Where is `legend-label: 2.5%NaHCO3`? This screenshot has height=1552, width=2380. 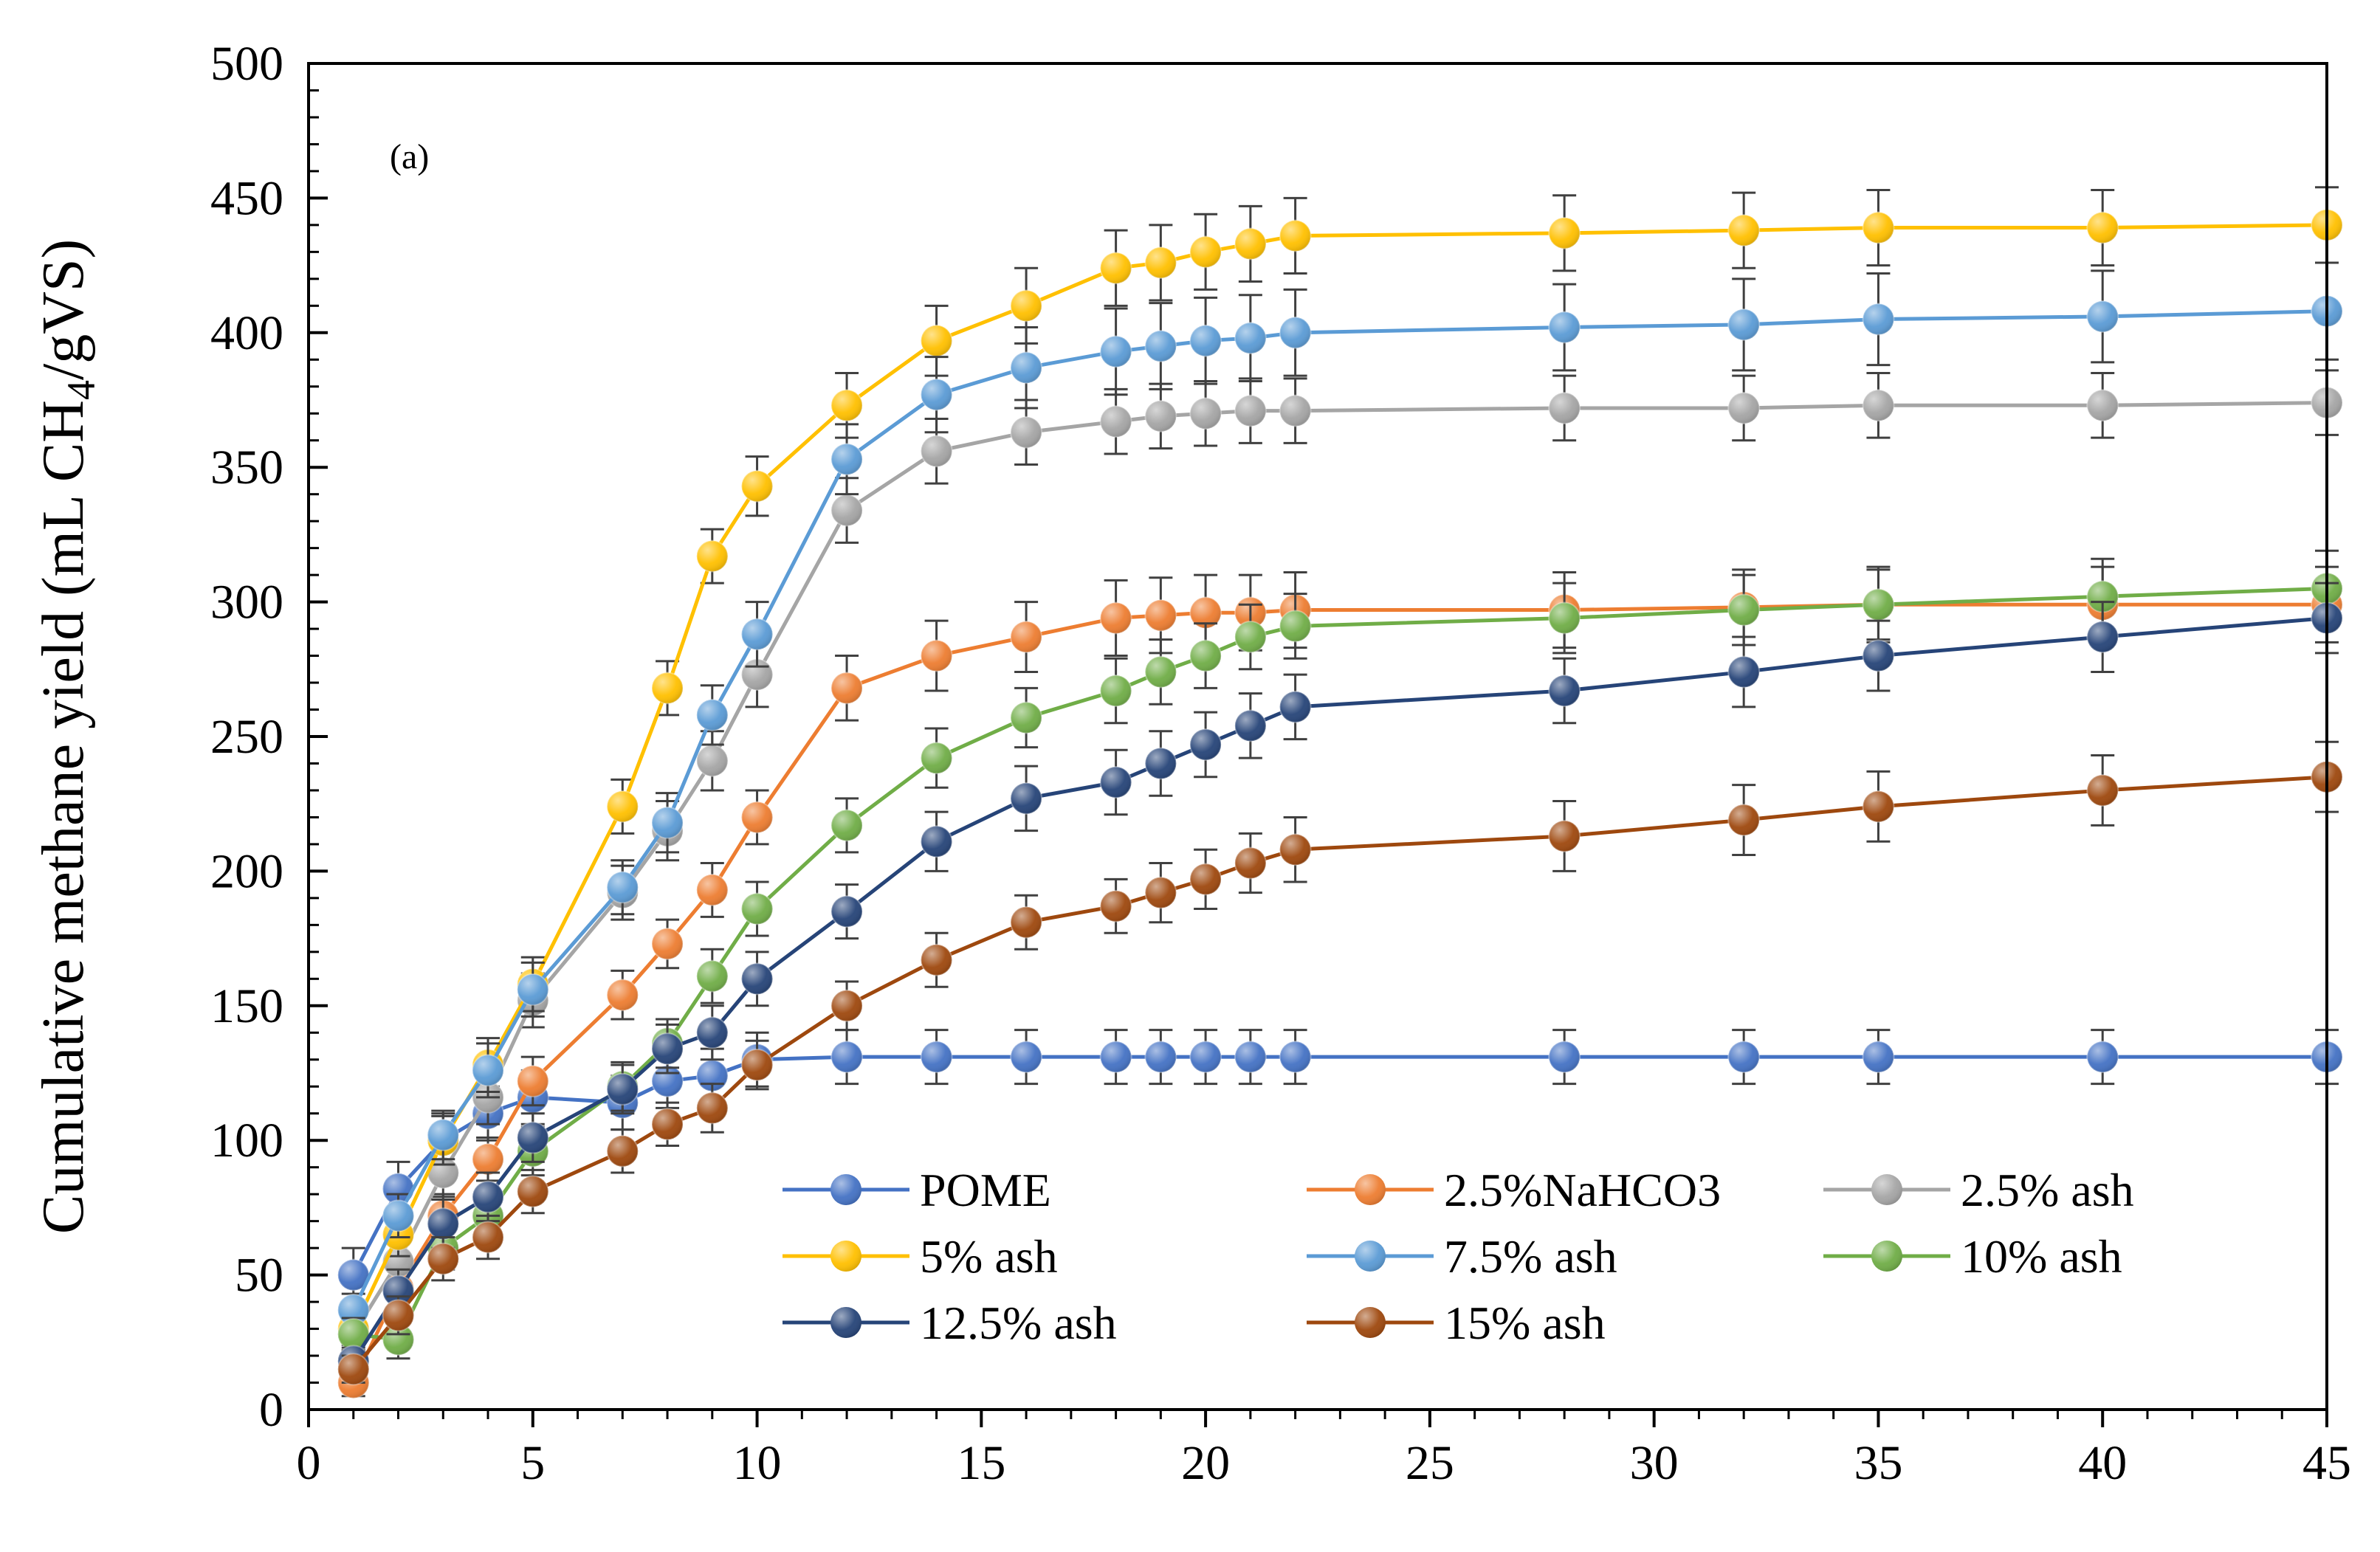
legend-label: 2.5%NaHCO3 is located at coordinates (1583, 1190).